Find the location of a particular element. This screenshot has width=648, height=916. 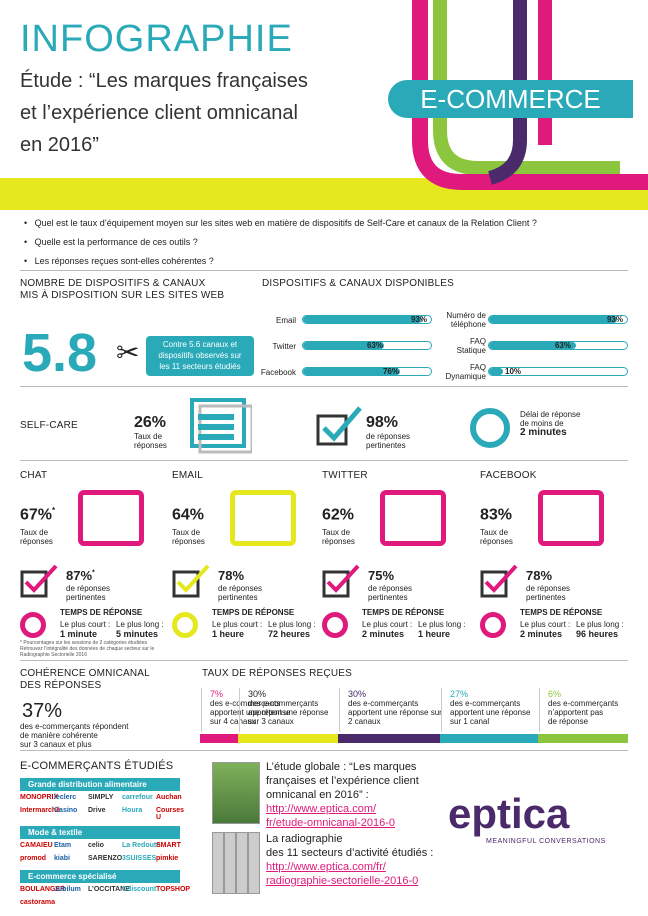

twitter-bar: 63% is located at coordinates (367, 345).